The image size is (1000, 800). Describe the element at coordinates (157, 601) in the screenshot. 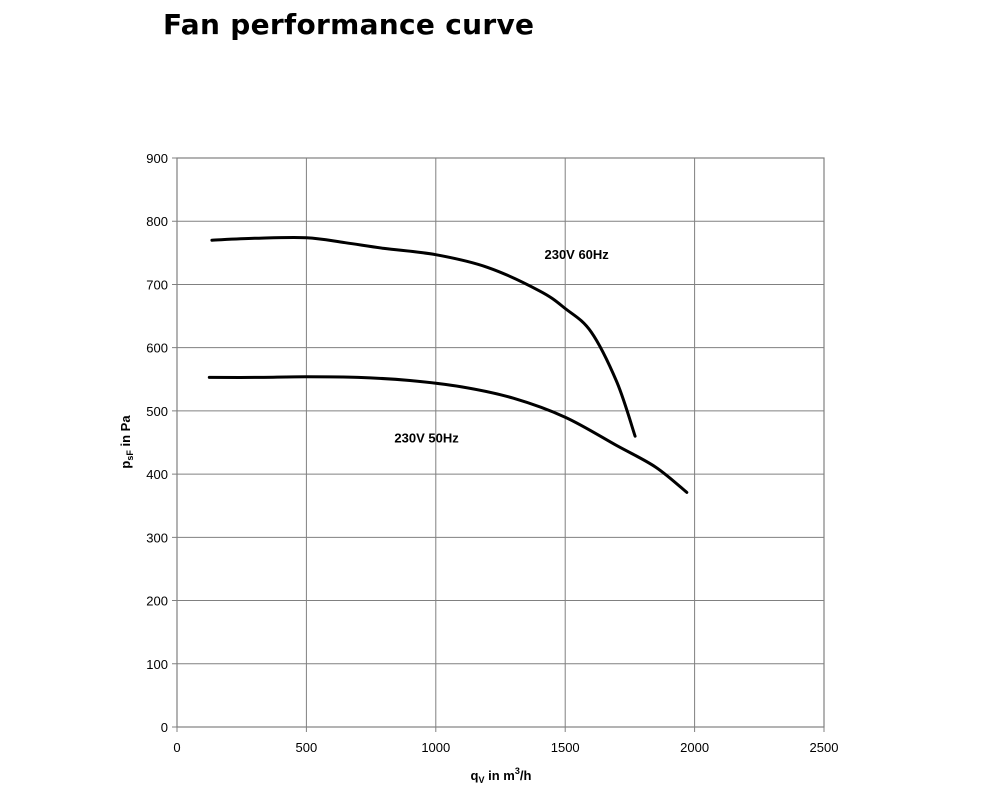

I see `y-tick-label: 200` at that location.